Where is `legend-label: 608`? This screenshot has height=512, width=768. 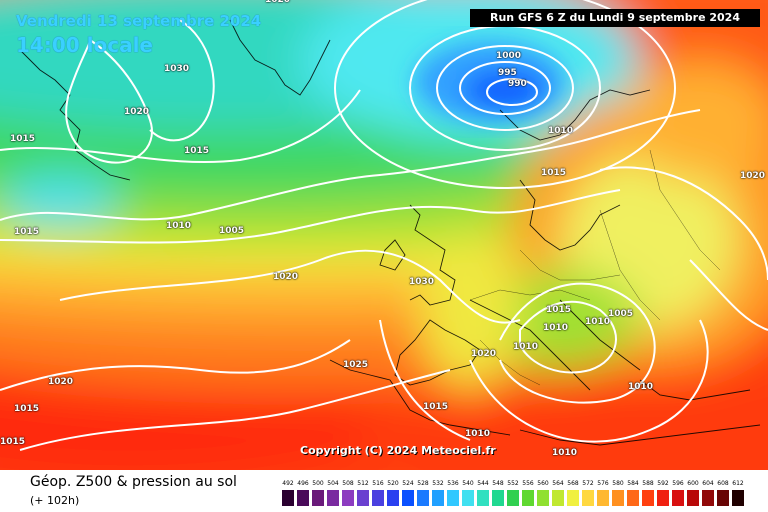
legend-label: 608 is located at coordinates (723, 483).